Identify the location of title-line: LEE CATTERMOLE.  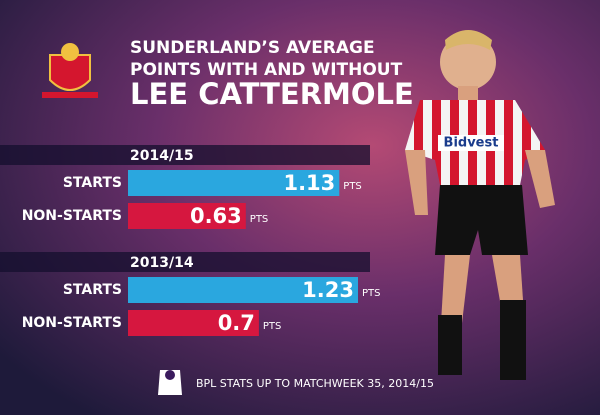
(272, 94).